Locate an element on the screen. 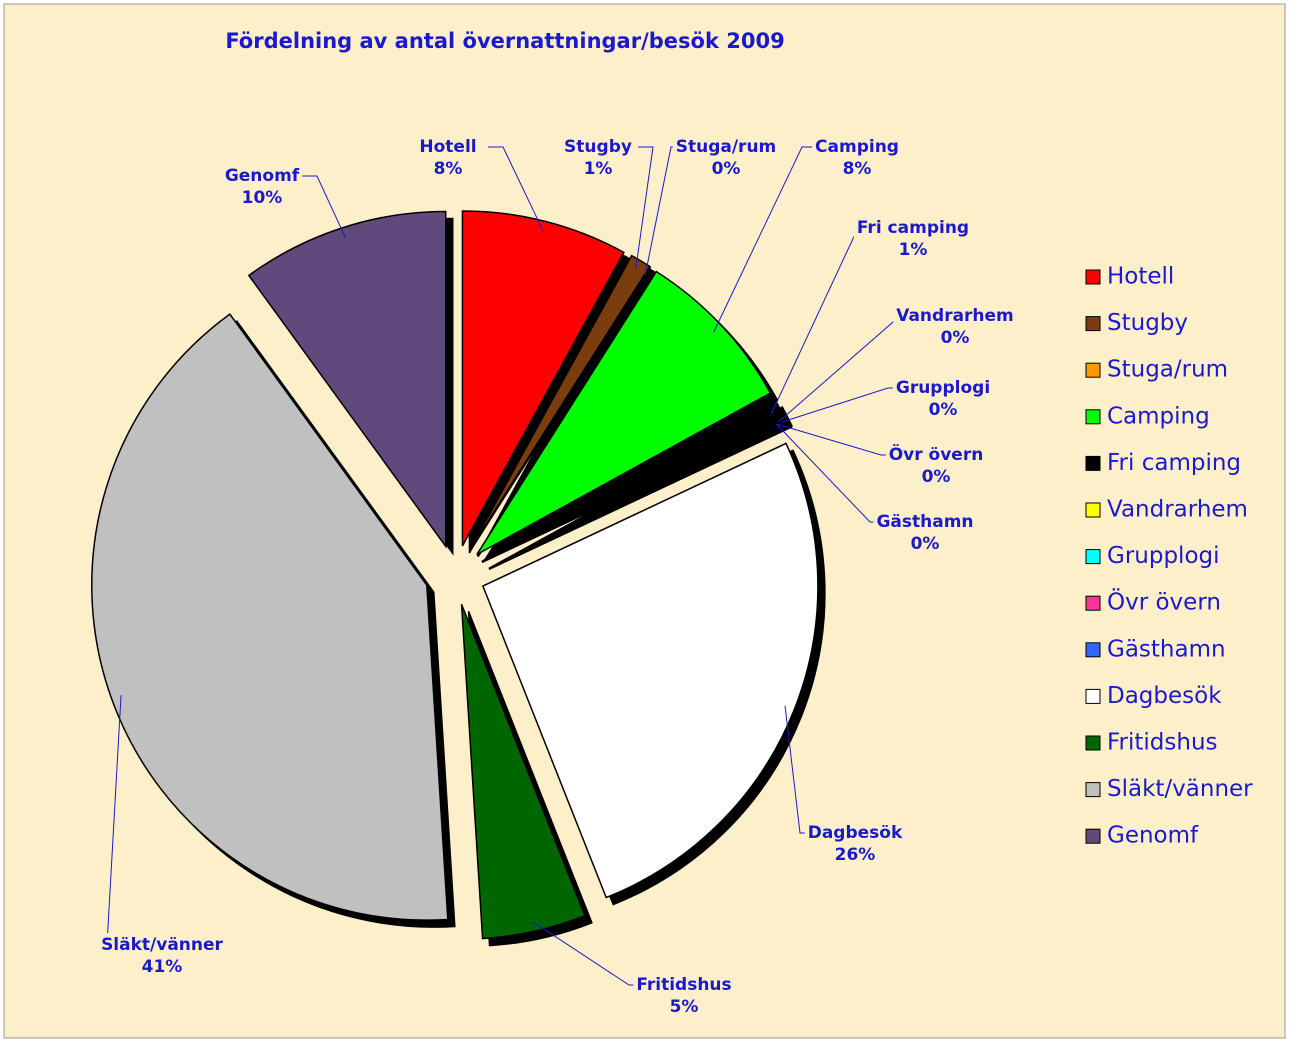 The image size is (1290, 1043). legend-label: Dagbesök is located at coordinates (1164, 696).